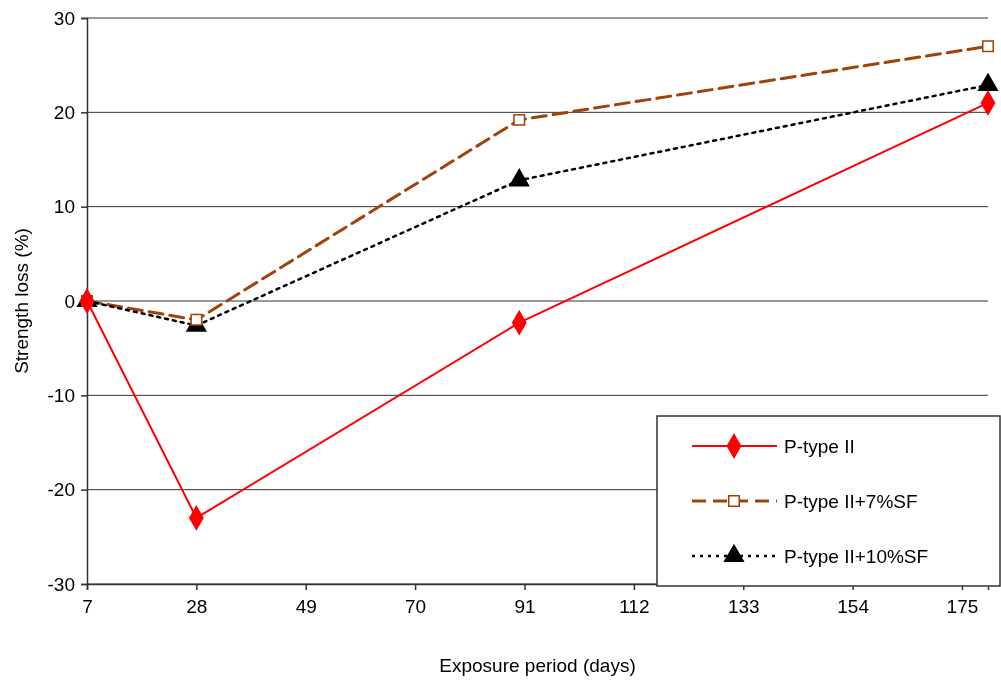  Describe the element at coordinates (64, 112) in the screenshot. I see `y-tick-label: 20` at that location.